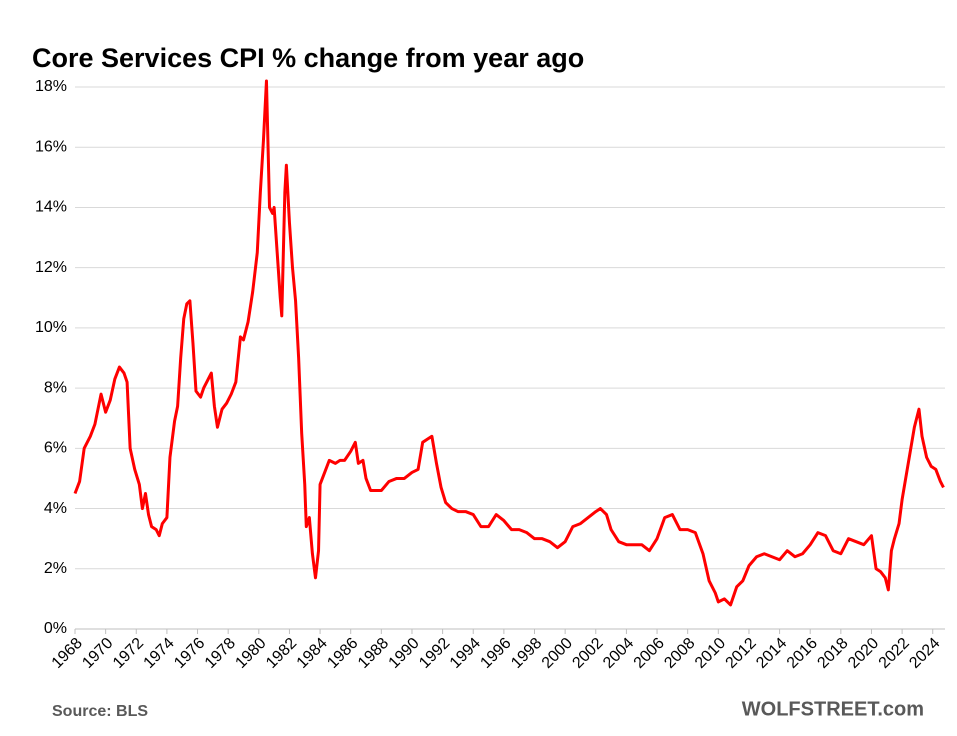  What do you see at coordinates (741, 653) in the screenshot?
I see `x-tick-label: 2012` at bounding box center [741, 653].